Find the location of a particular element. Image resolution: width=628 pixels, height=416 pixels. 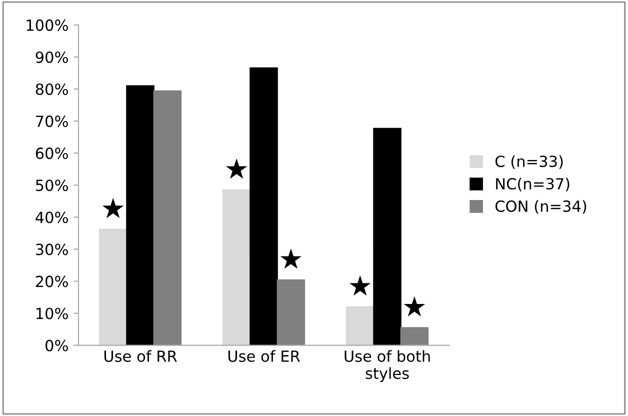

y-tick-label: 80% is located at coordinates (52, 89).